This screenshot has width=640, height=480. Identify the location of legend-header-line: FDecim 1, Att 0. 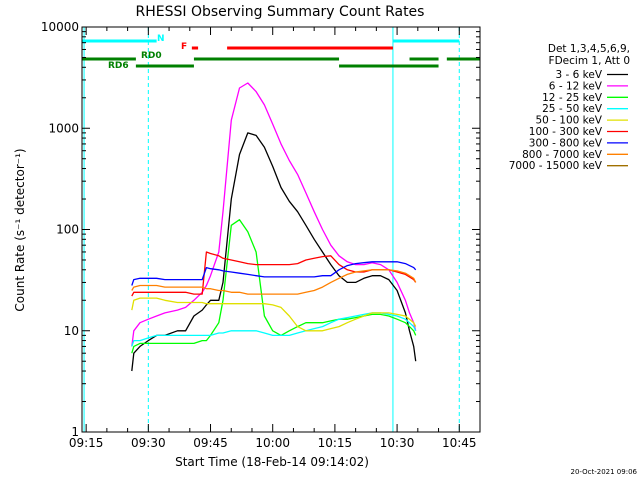
(589, 61).